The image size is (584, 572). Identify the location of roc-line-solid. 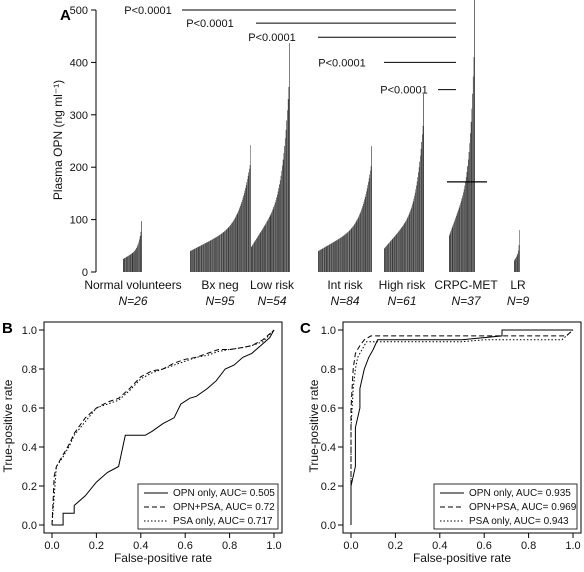
(163, 427).